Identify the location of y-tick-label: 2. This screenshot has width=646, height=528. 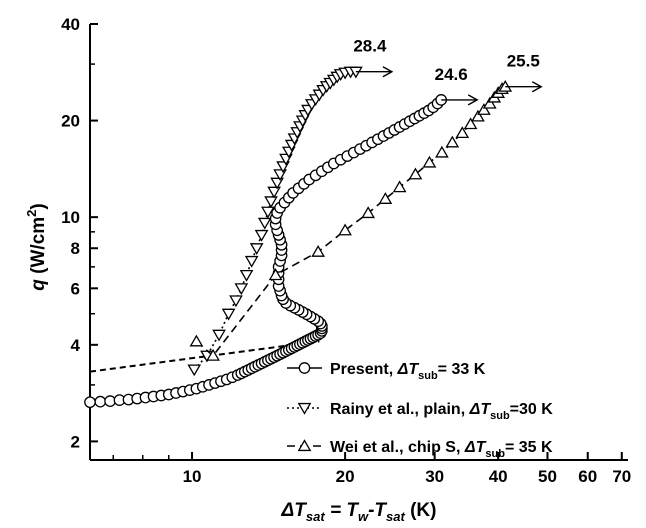
(75, 441).